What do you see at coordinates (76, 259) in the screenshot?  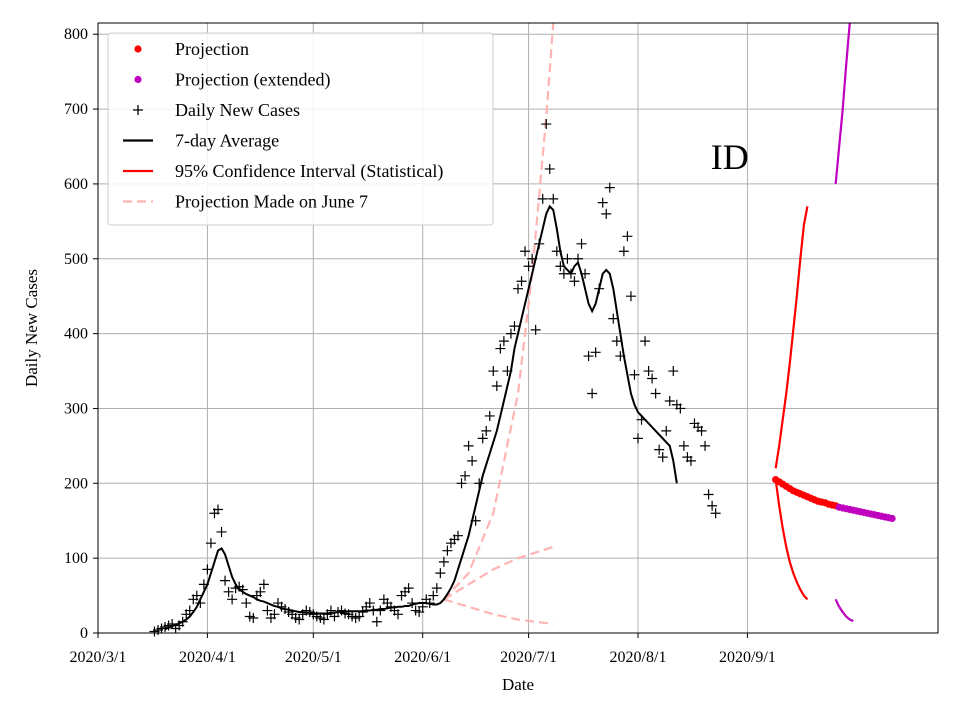 I see `y-tick-label: 500` at bounding box center [76, 259].